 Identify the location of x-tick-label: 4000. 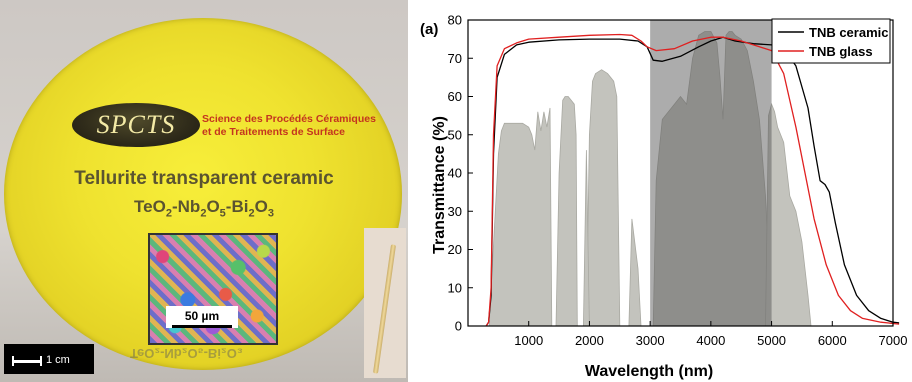
(710, 340).